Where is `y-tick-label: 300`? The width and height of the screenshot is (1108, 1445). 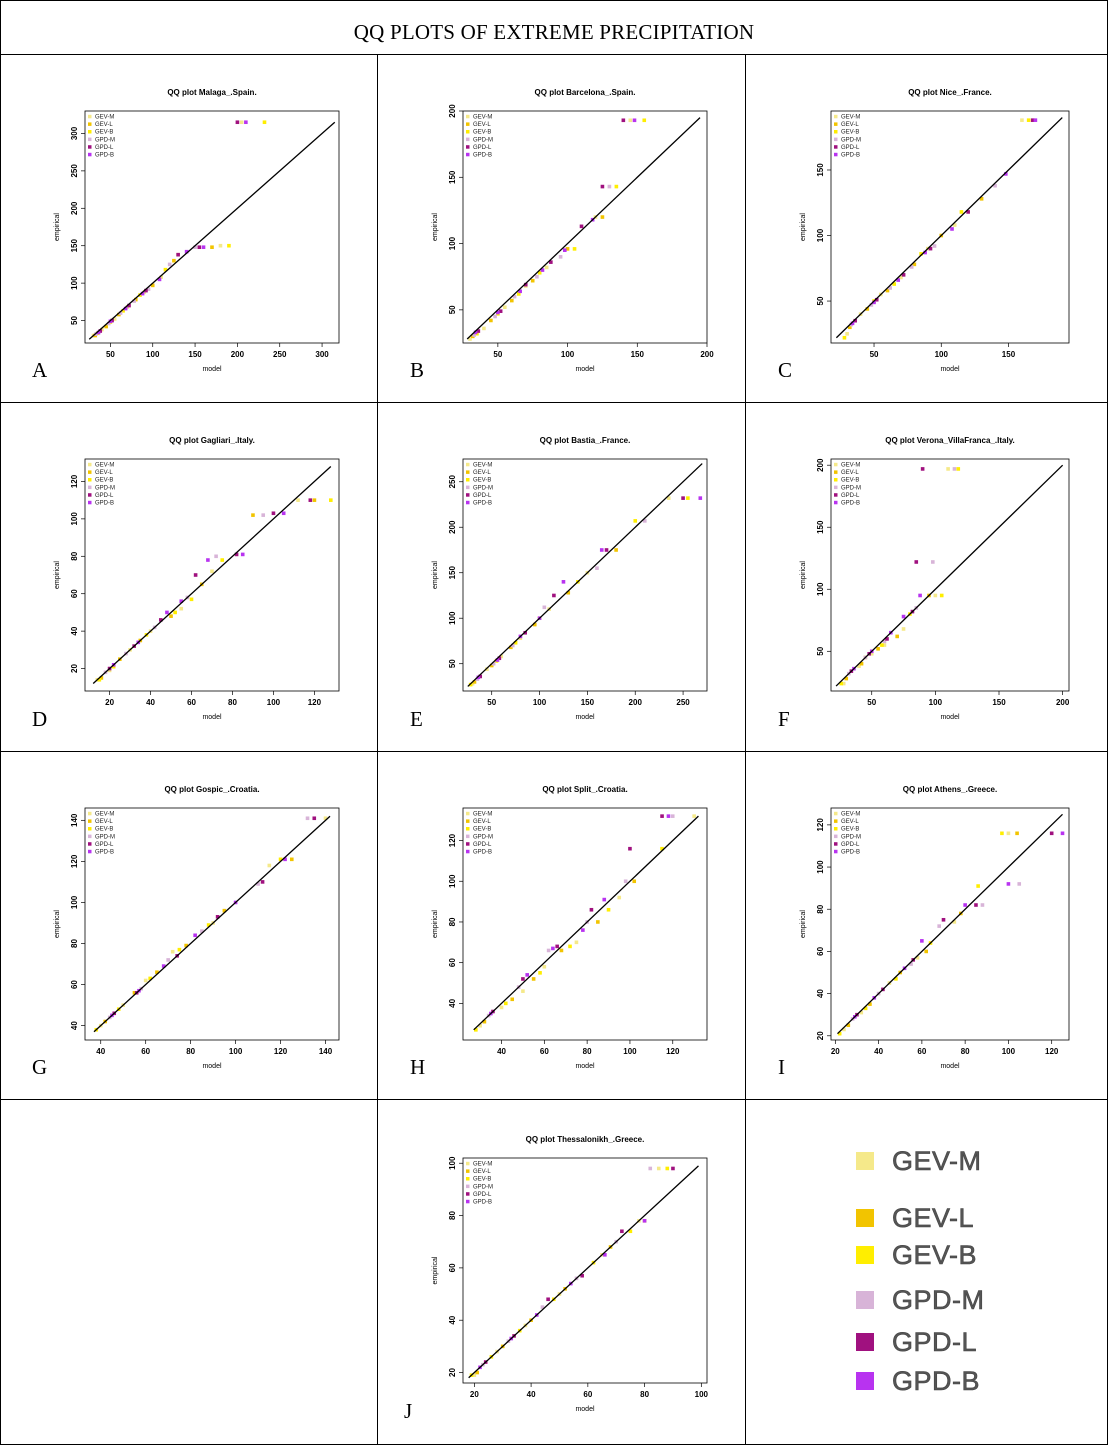
y-tick-label: 300 is located at coordinates (74, 133).